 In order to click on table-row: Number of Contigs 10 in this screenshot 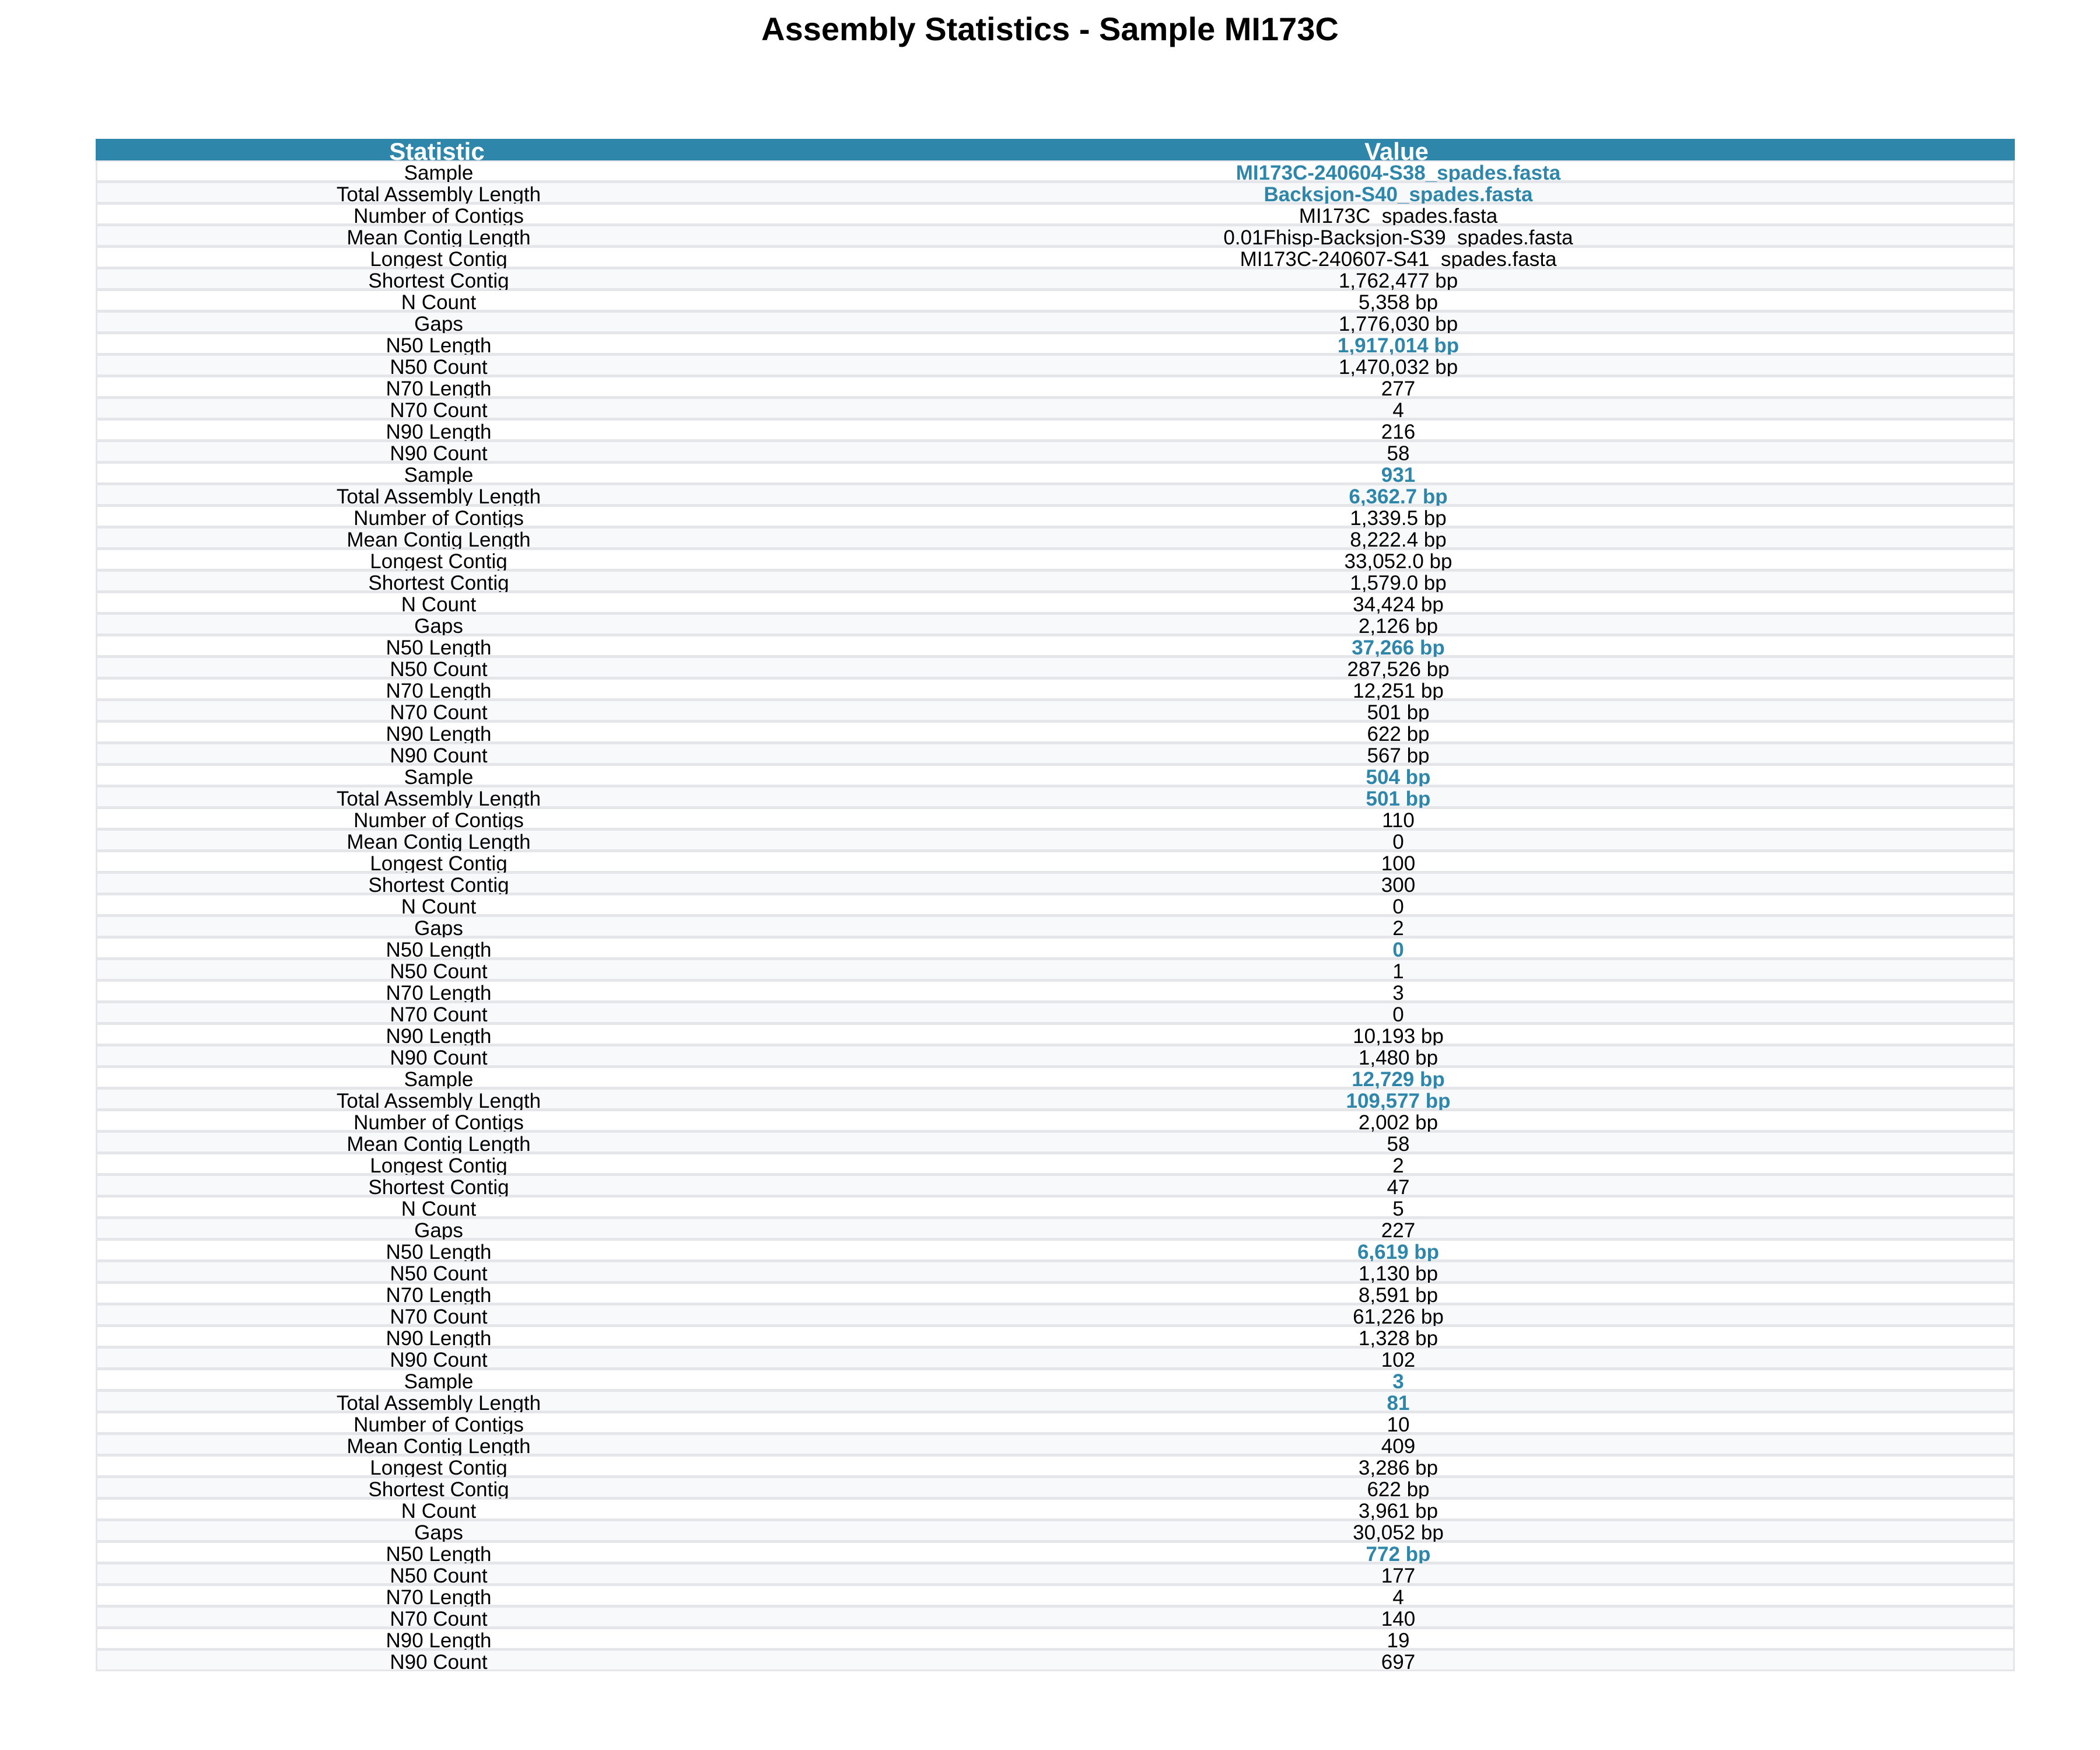, I will do `click(1055, 1423)`.